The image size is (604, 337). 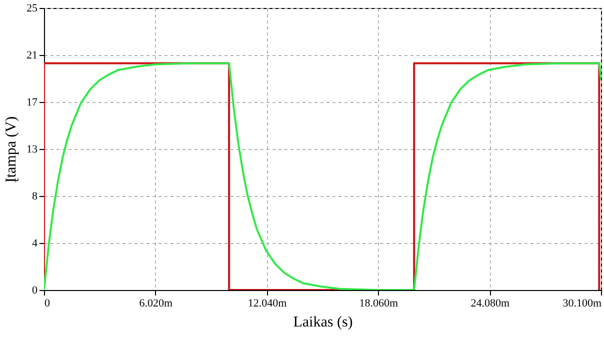 I want to click on y-tick-label: 8, so click(x=35, y=196).